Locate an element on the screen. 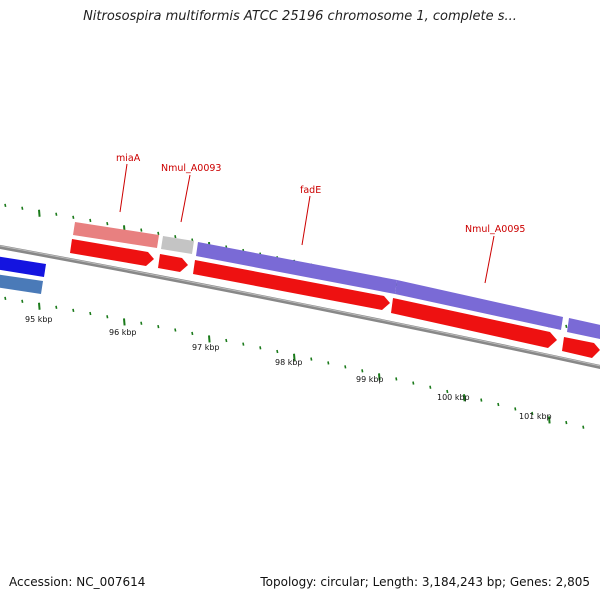 The width and height of the screenshot is (600, 600). gene-feature-blue is located at coordinates (23, 266).